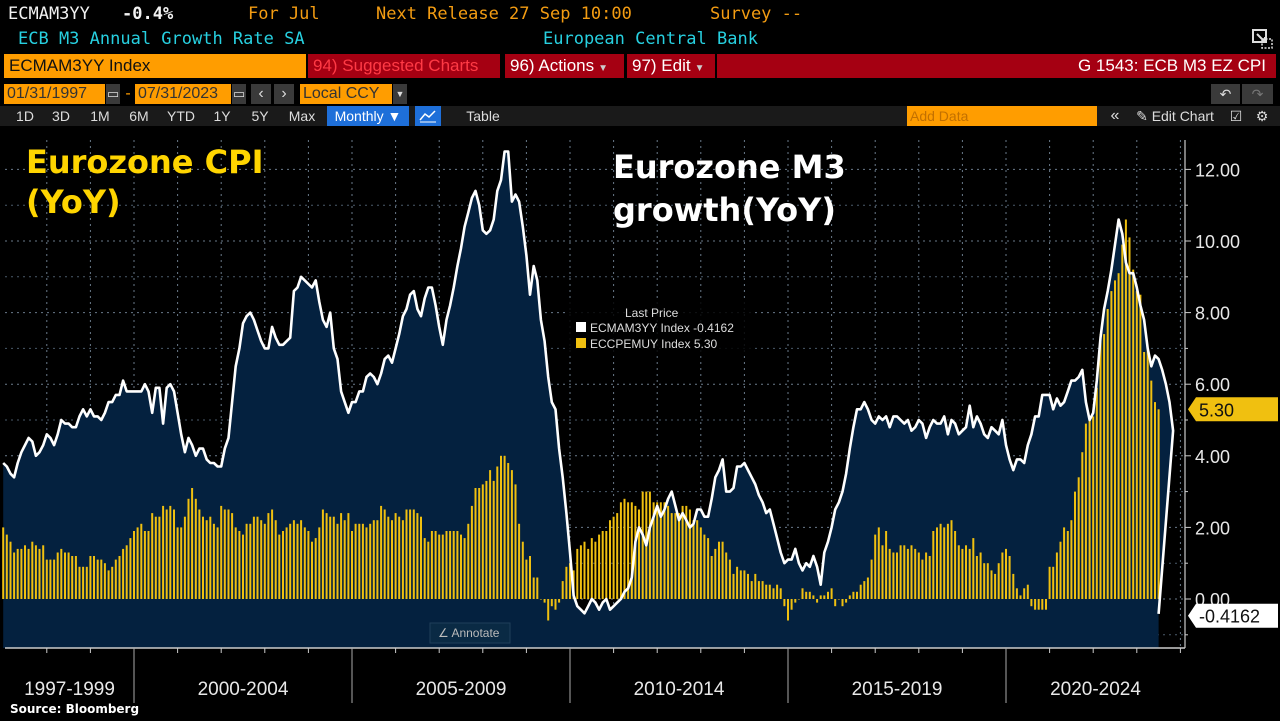 The image size is (1280, 721). What do you see at coordinates (155, 66) in the screenshot?
I see `security-input: ECMAM3YY Index` at bounding box center [155, 66].